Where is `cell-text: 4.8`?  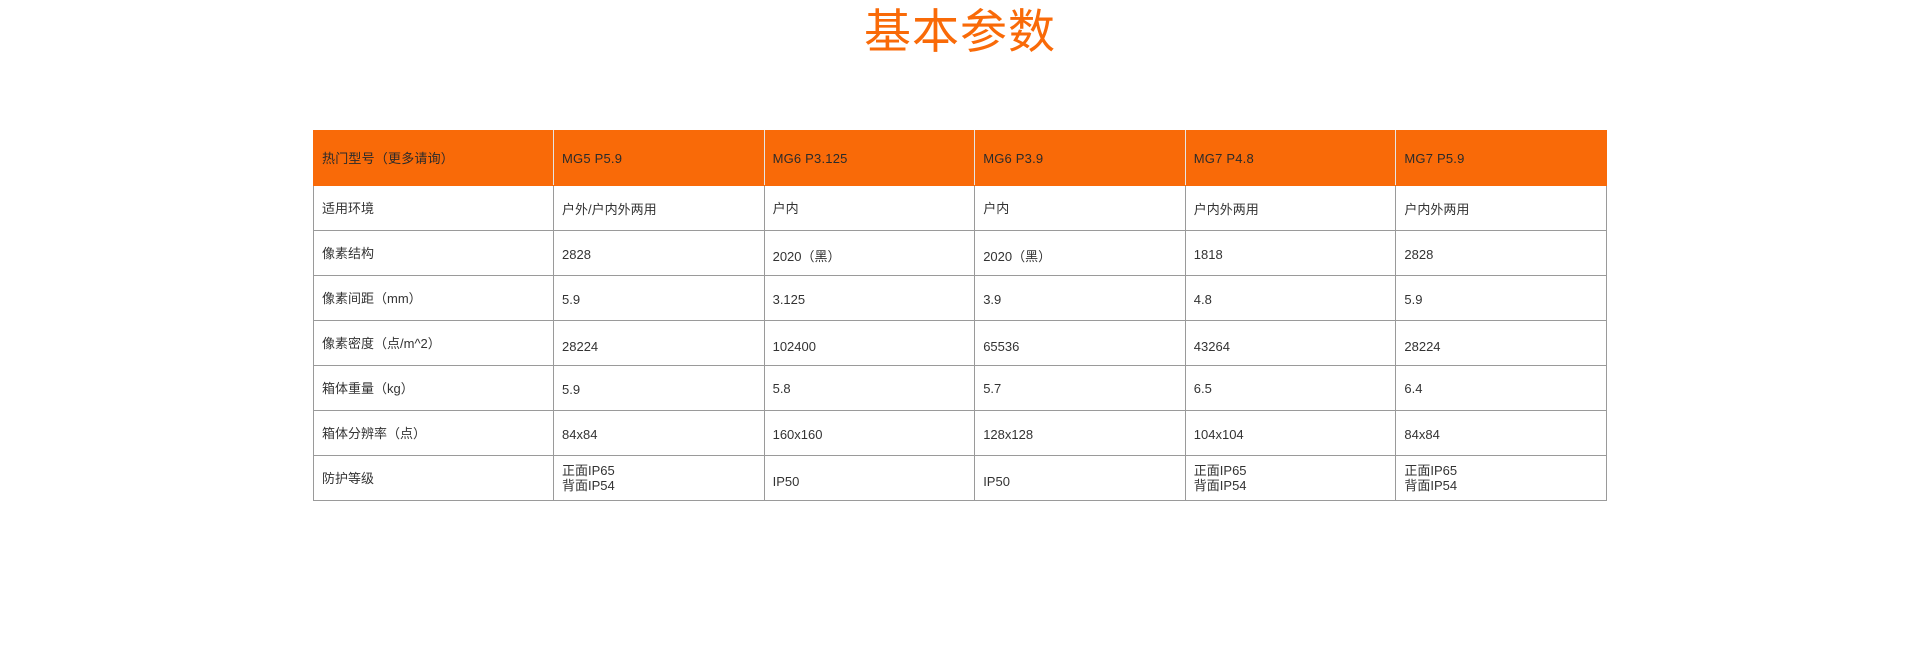 cell-text: 4.8 is located at coordinates (1202, 299).